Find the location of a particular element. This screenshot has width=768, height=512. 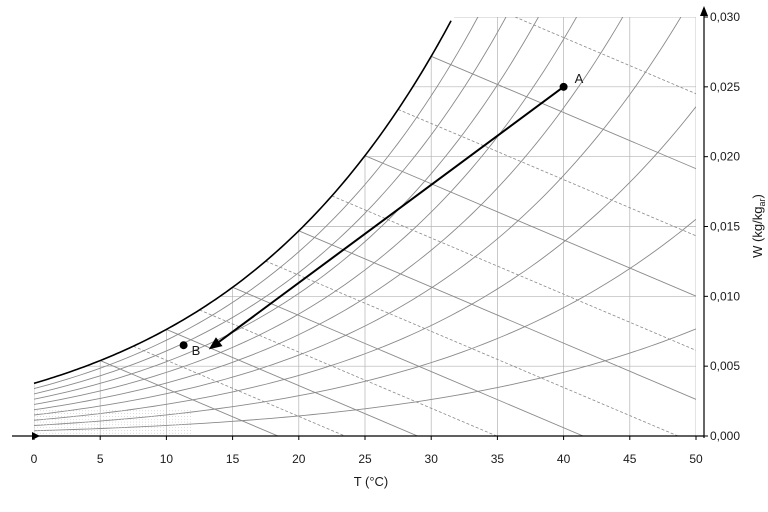

x-axis-label: T (°C) is located at coordinates (371, 481).